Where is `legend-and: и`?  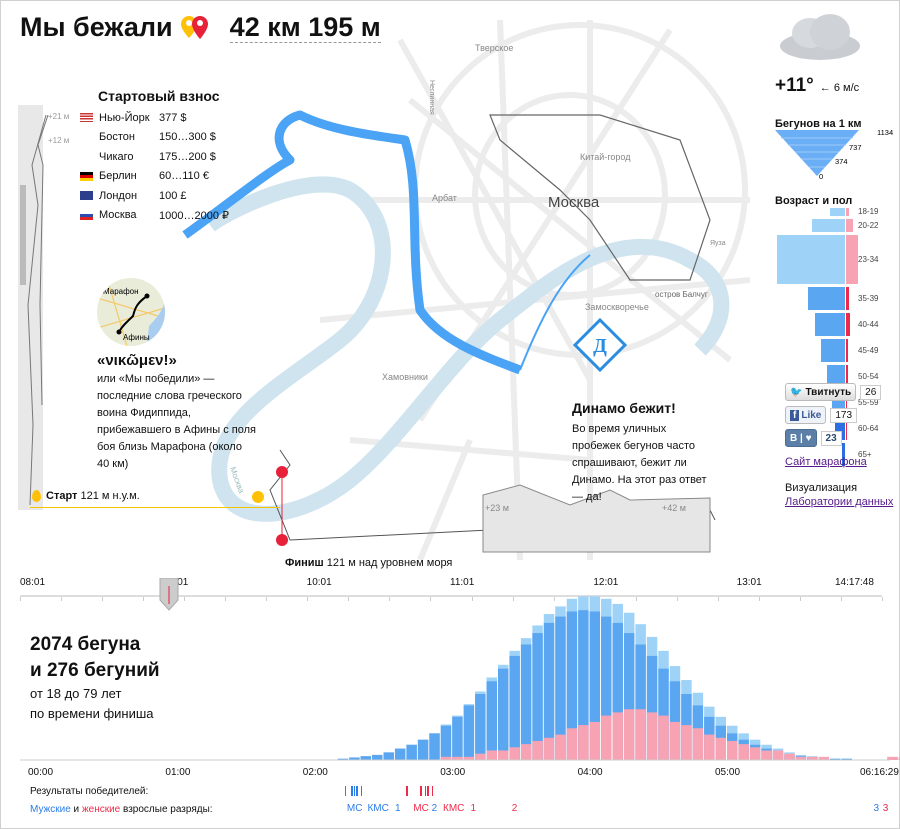 legend-and: и is located at coordinates (76, 809).